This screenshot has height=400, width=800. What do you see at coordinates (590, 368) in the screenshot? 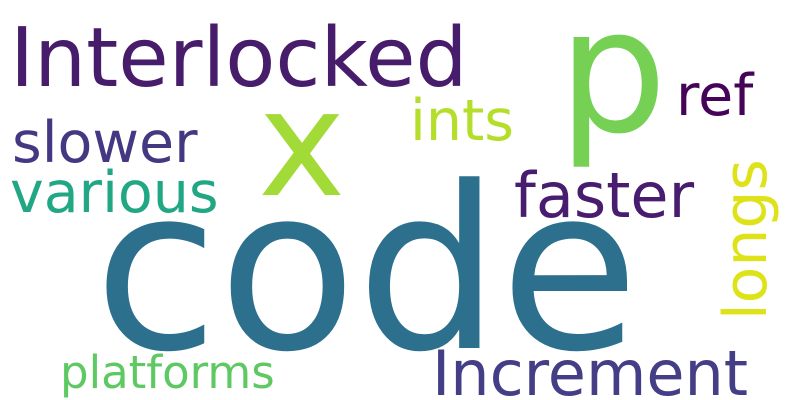
I see `word-increment: Increment` at bounding box center [590, 368].